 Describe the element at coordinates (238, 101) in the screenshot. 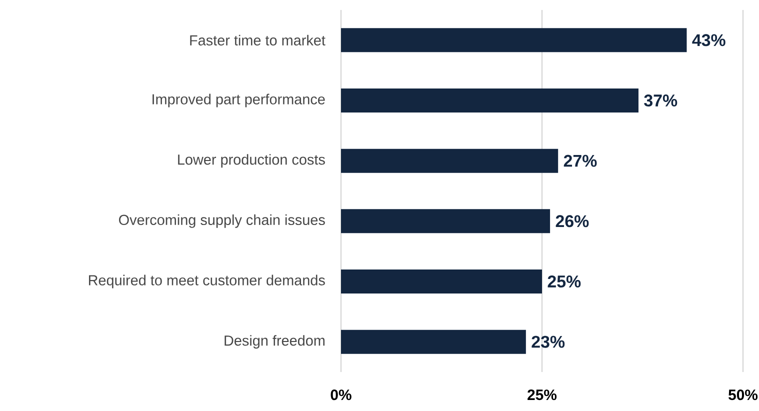

I see `y-tick-label: Improved part performance` at that location.